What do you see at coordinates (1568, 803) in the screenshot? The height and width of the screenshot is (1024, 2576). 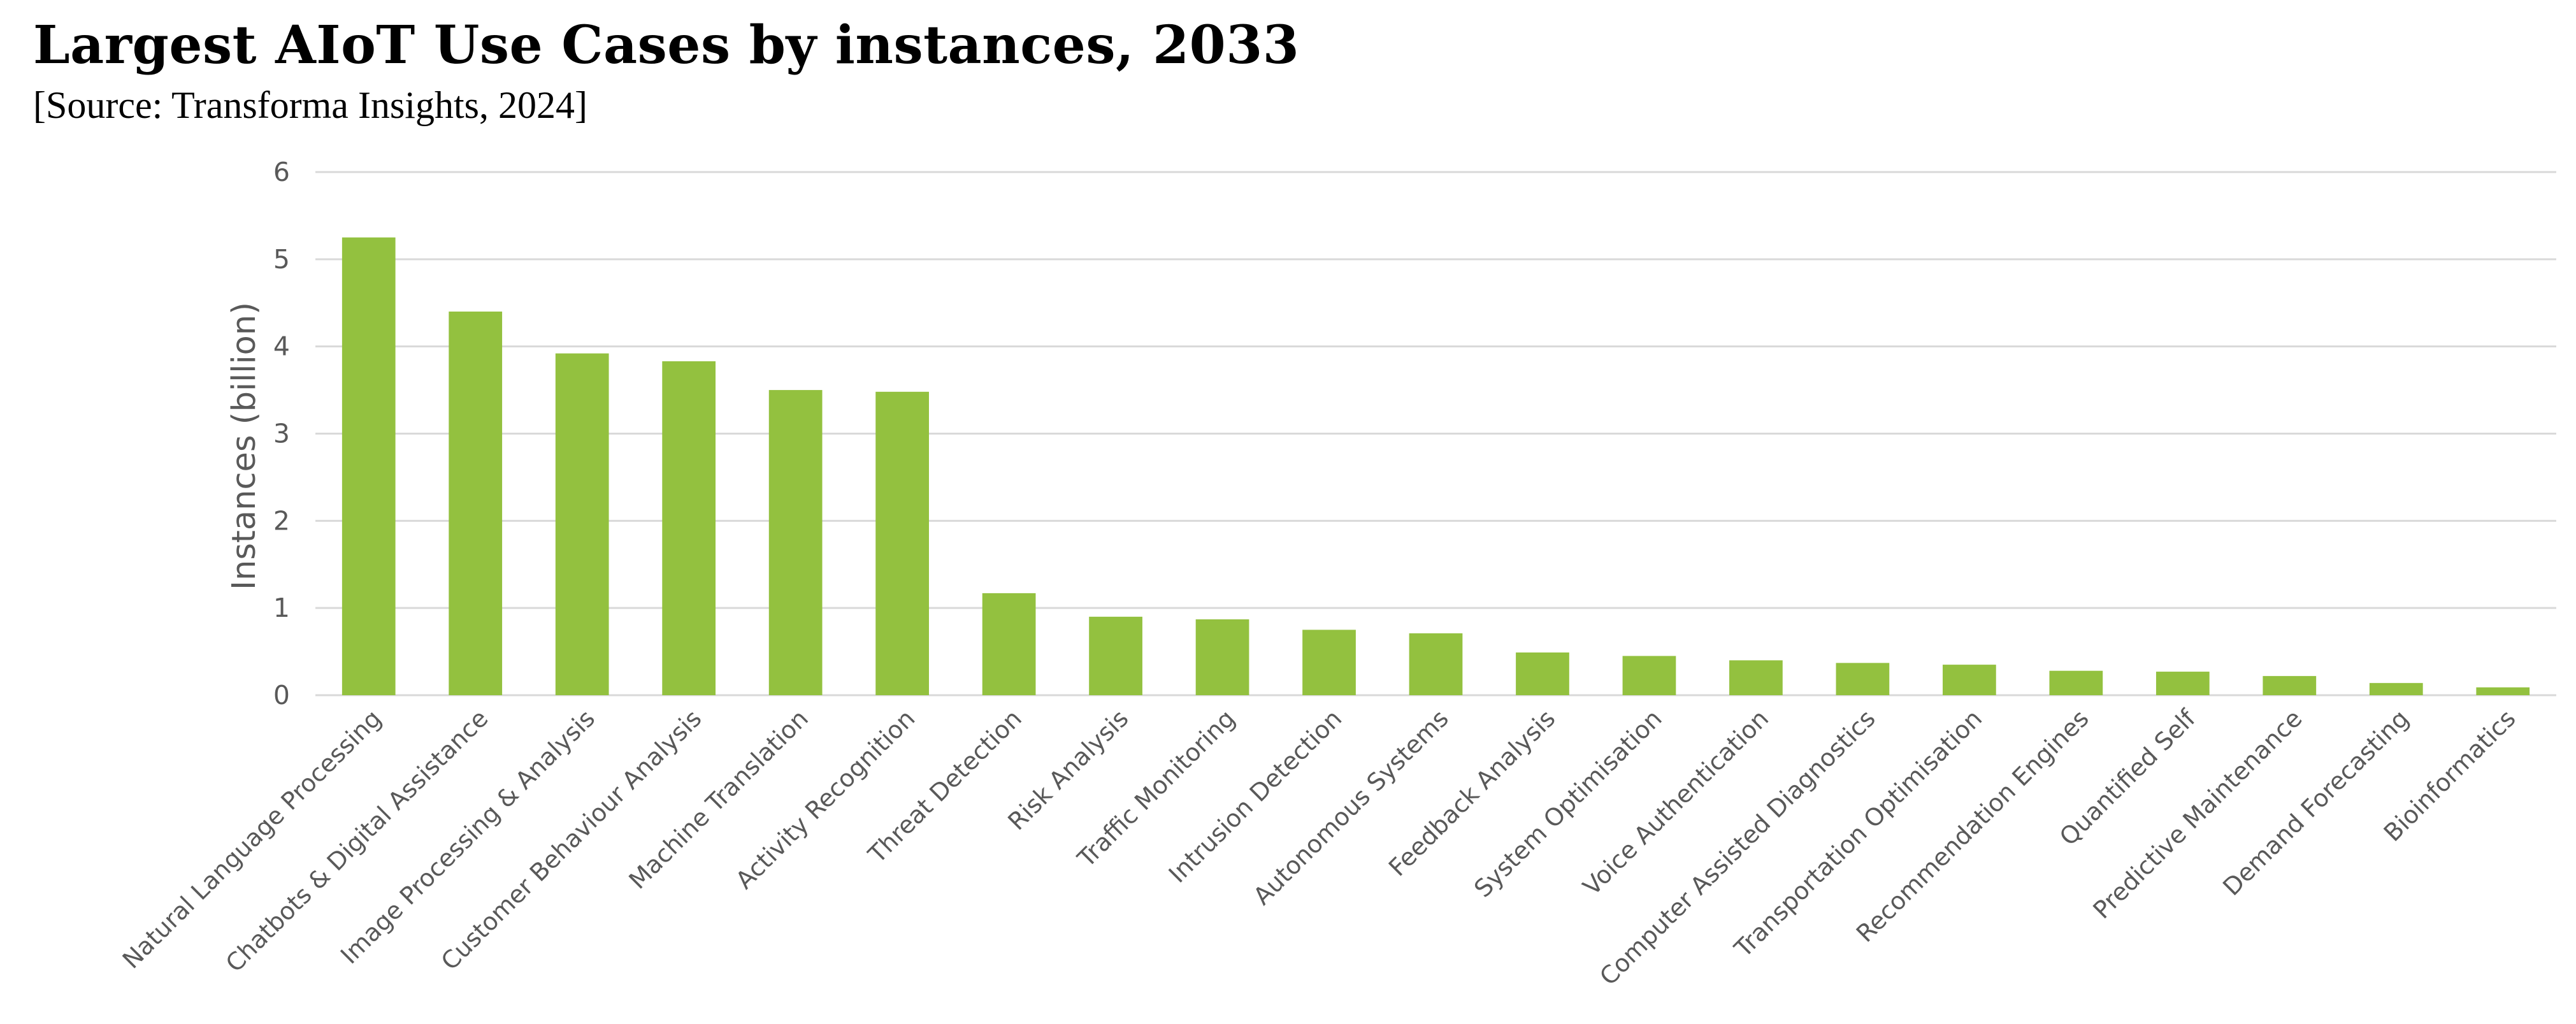 I see `x-tick-label: System Optimisation` at bounding box center [1568, 803].